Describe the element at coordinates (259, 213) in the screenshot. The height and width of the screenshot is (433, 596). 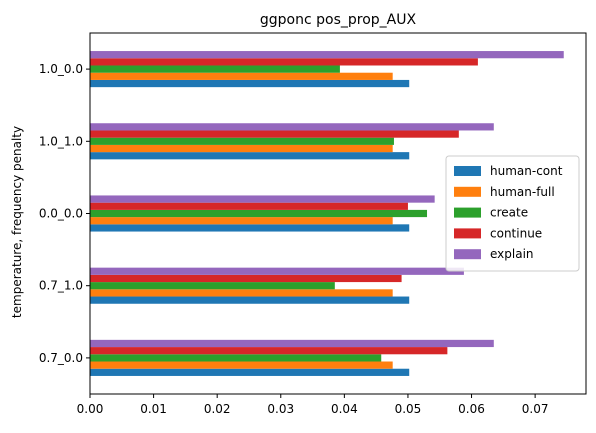
I see `bar-create-0.0_0.0` at that location.